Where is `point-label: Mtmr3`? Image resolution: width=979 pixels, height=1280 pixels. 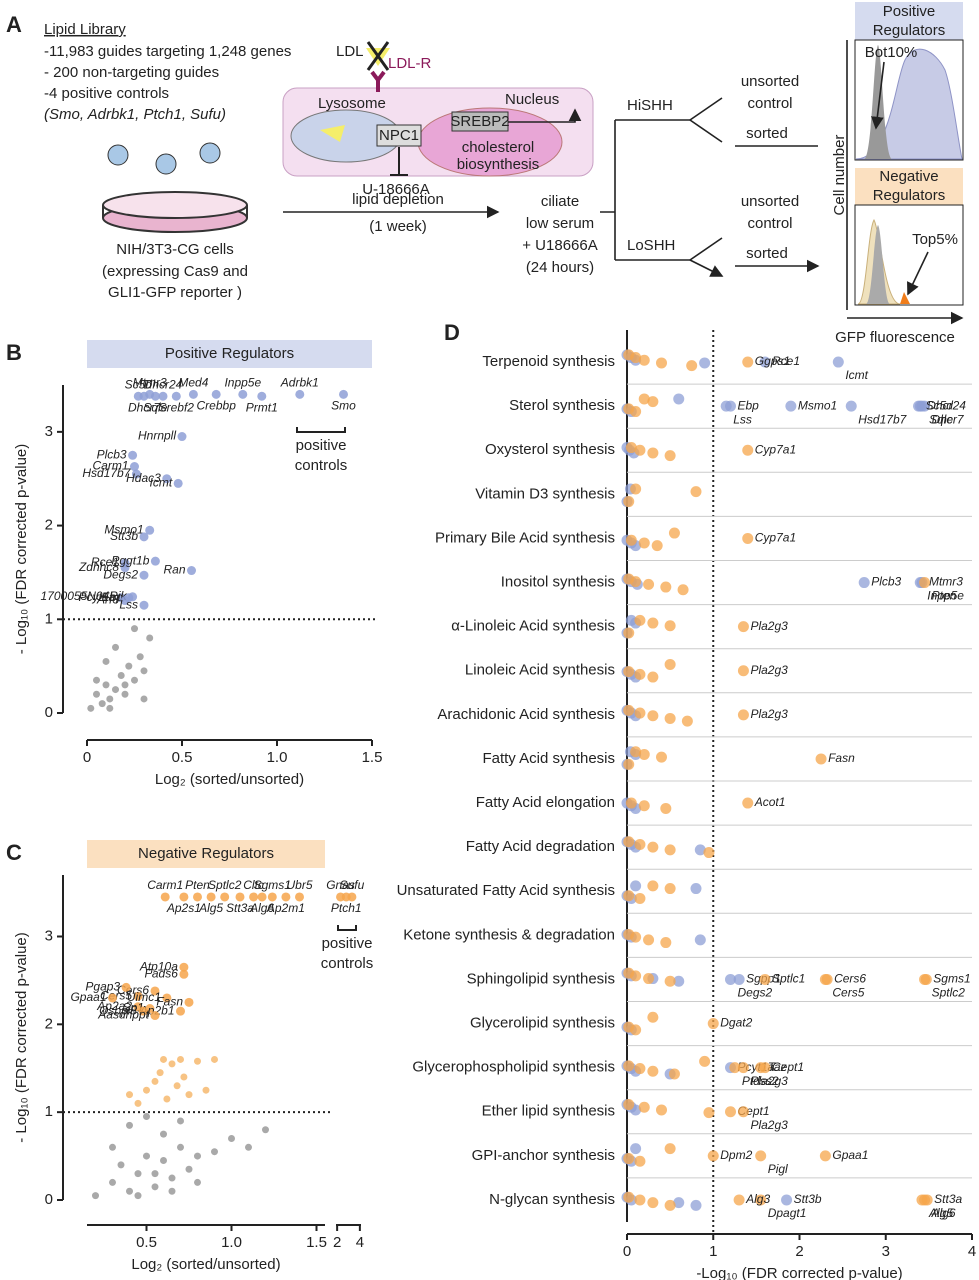
point-label: Mtmr3 is located at coordinates (946, 582).